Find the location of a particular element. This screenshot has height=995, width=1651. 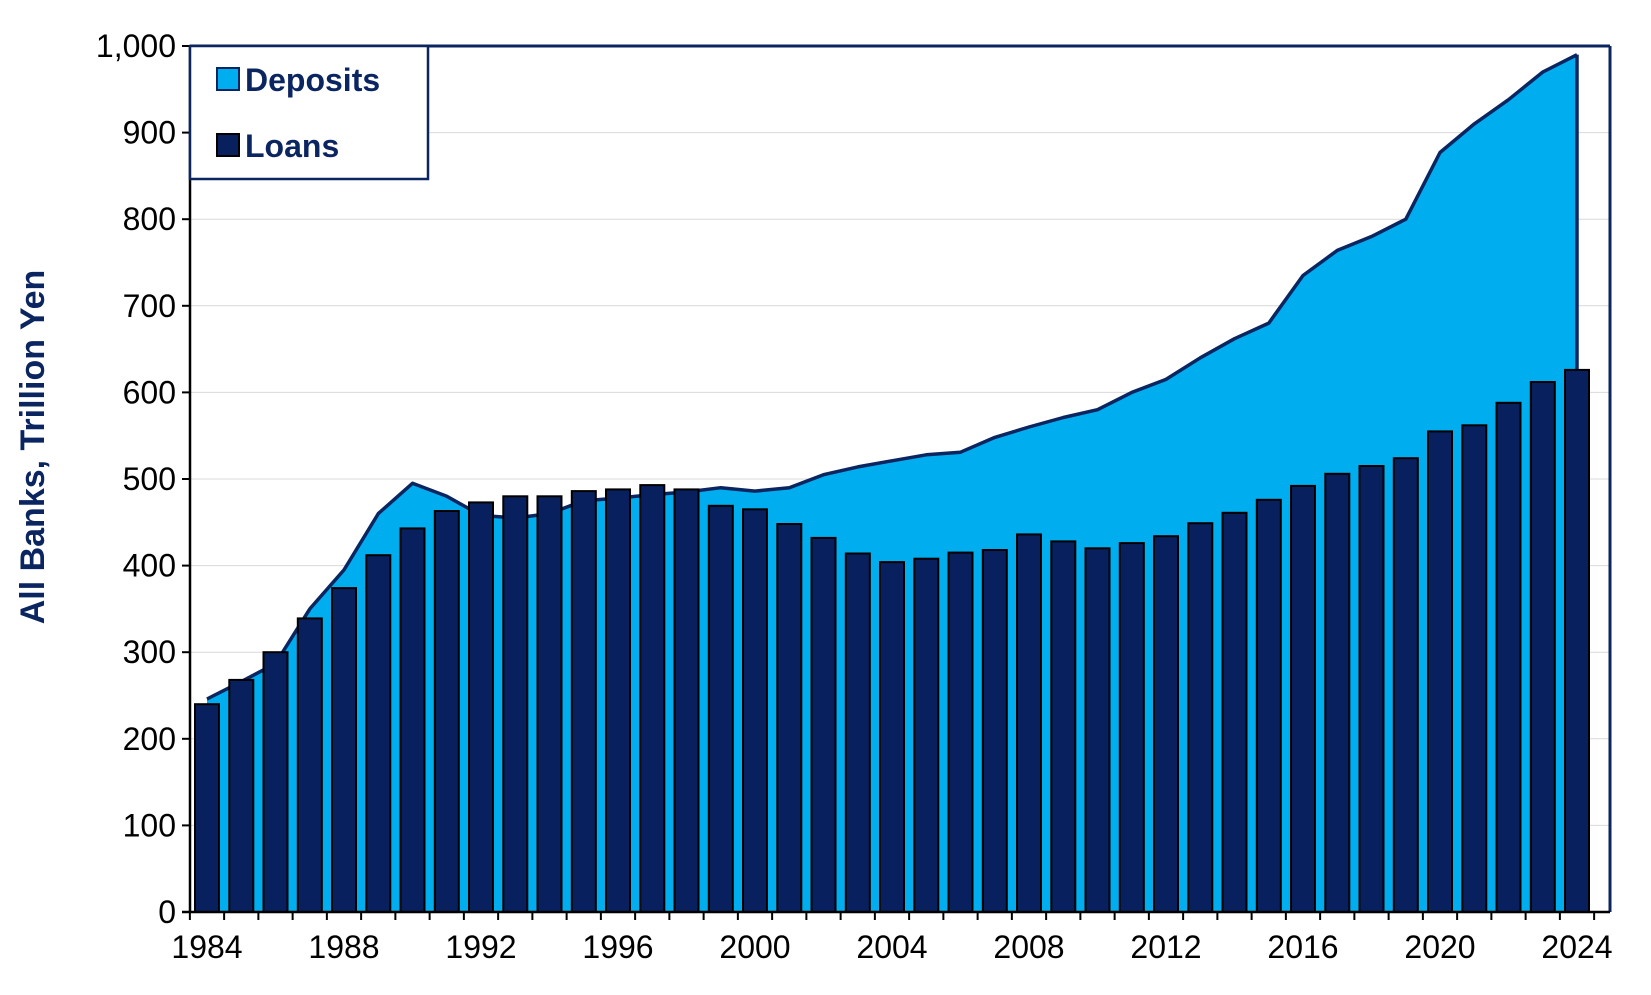

loans-bar-1993 is located at coordinates (515, 704).